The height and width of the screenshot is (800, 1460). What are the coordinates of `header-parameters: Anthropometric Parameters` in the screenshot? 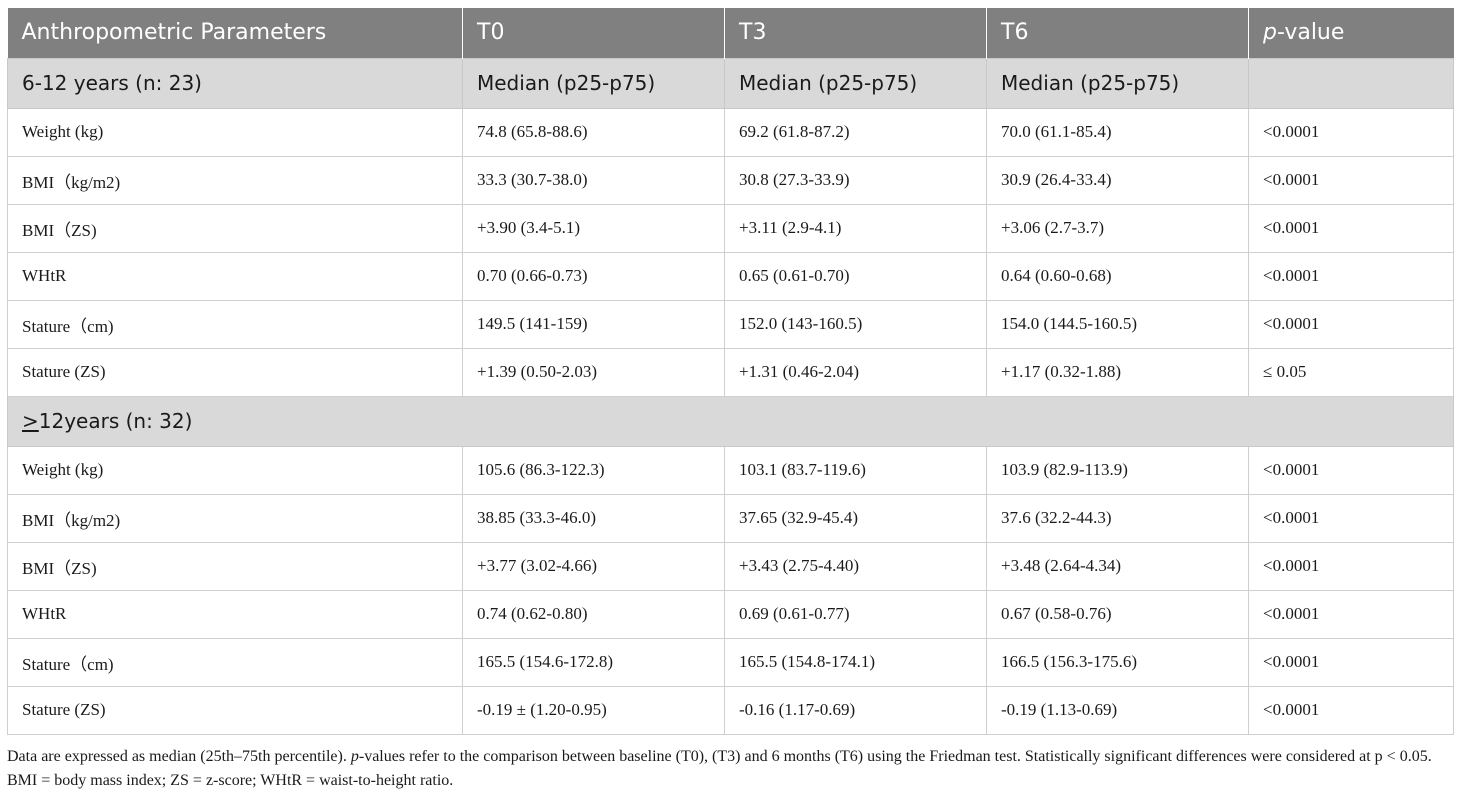 It's located at (235, 33).